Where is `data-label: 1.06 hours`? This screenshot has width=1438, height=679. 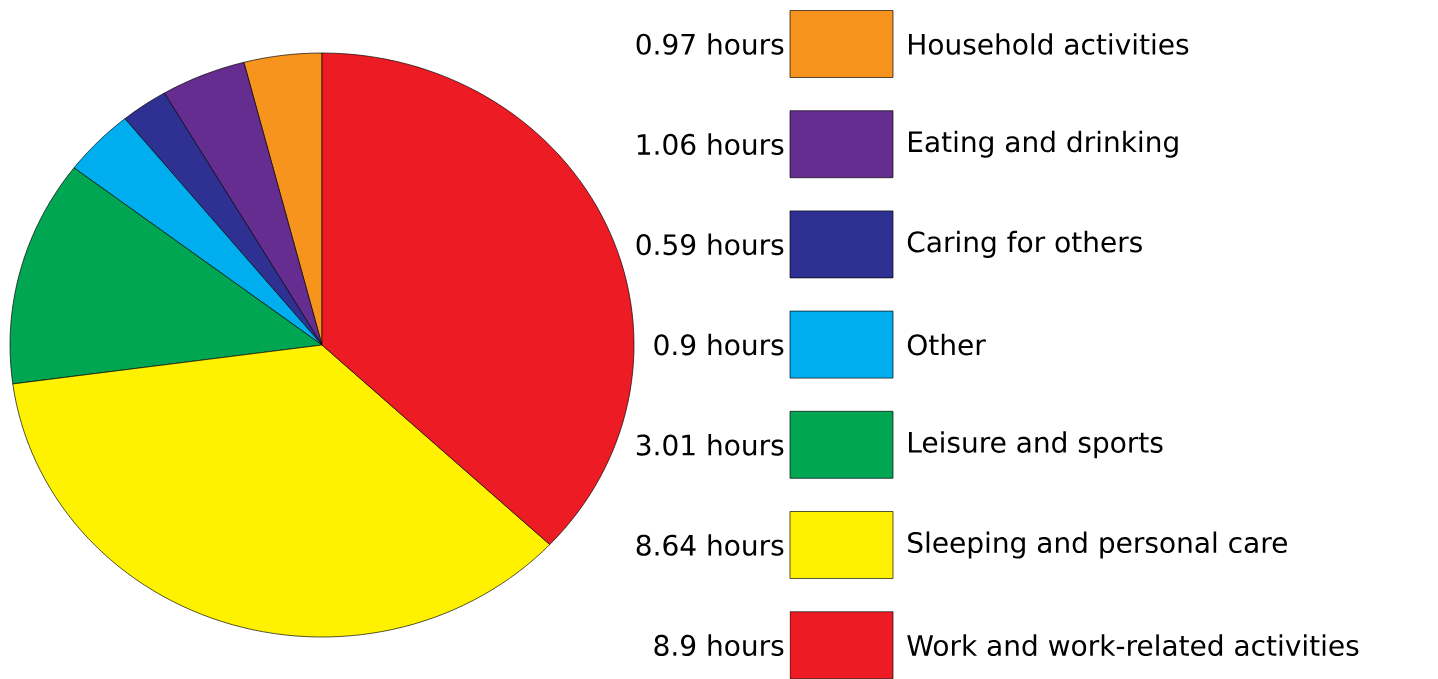 data-label: 1.06 hours is located at coordinates (710, 144).